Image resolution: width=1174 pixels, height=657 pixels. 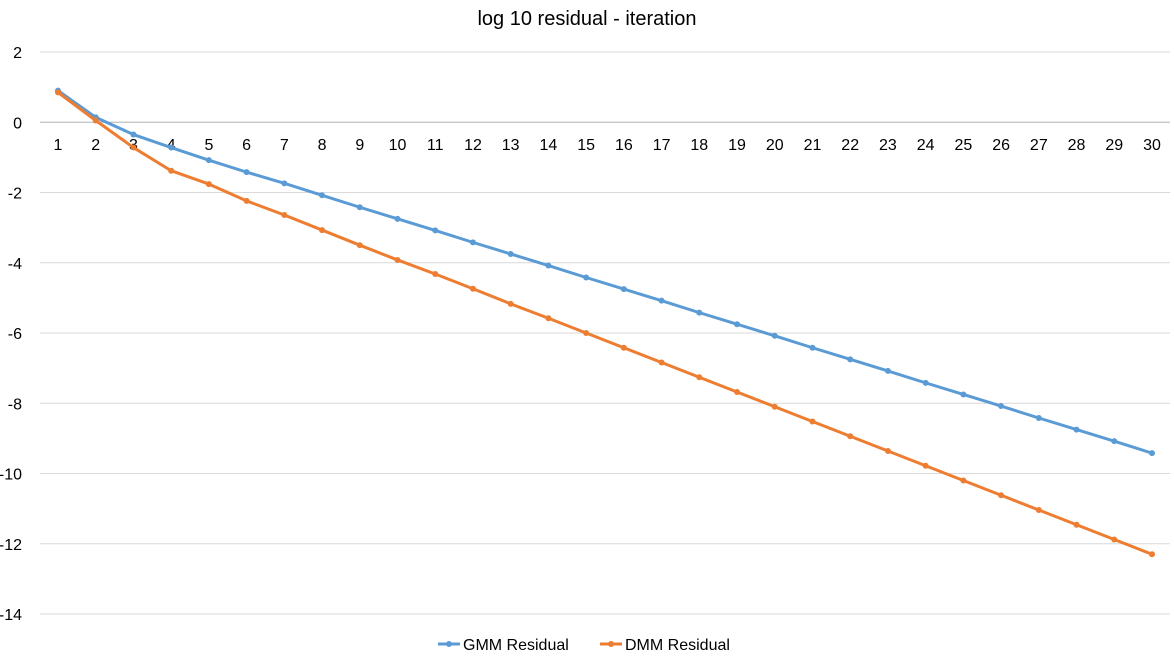 I want to click on x-tick-label: 9, so click(x=359, y=145).